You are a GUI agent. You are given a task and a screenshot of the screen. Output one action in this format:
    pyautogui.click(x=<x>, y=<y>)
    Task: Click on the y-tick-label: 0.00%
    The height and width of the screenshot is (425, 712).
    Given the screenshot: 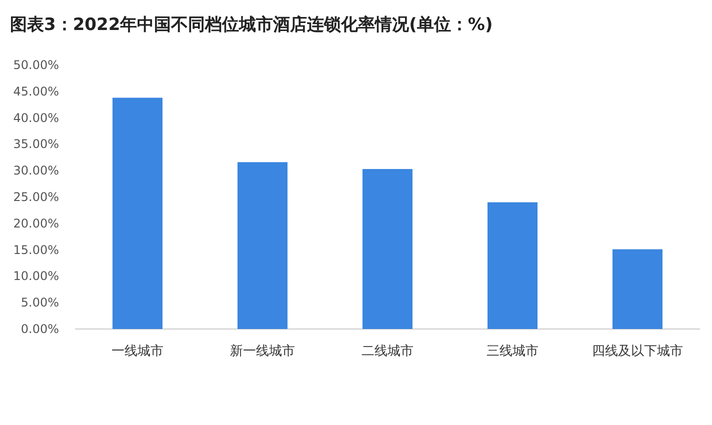 What is the action you would take?
    pyautogui.click(x=39, y=329)
    